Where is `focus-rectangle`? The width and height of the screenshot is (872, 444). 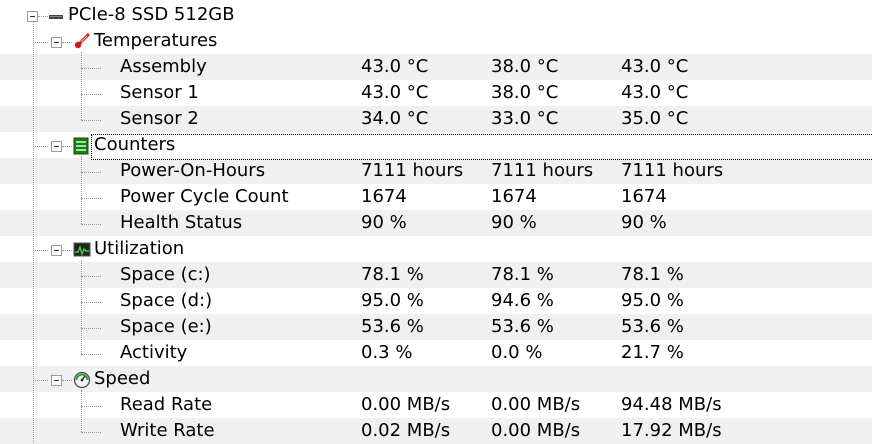
focus-rectangle is located at coordinates (481, 147).